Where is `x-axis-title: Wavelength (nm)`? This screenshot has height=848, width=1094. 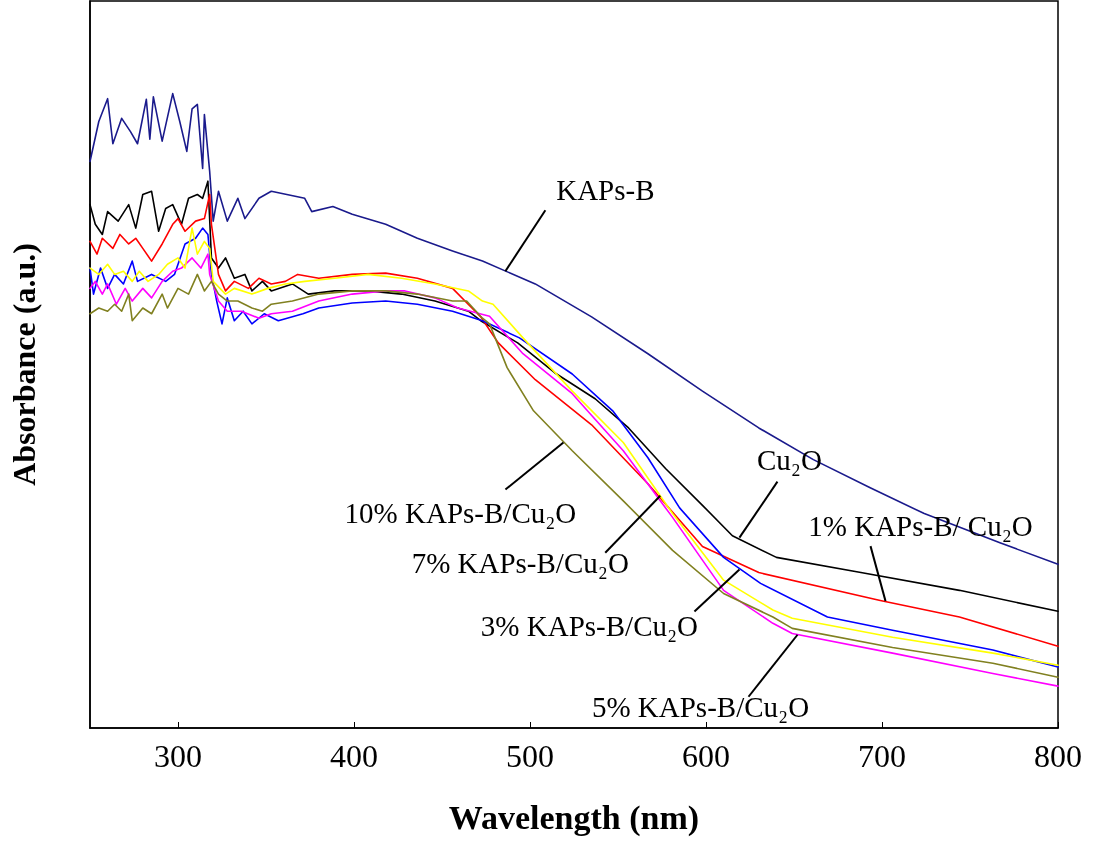
x-axis-title: Wavelength (nm) is located at coordinates (574, 817).